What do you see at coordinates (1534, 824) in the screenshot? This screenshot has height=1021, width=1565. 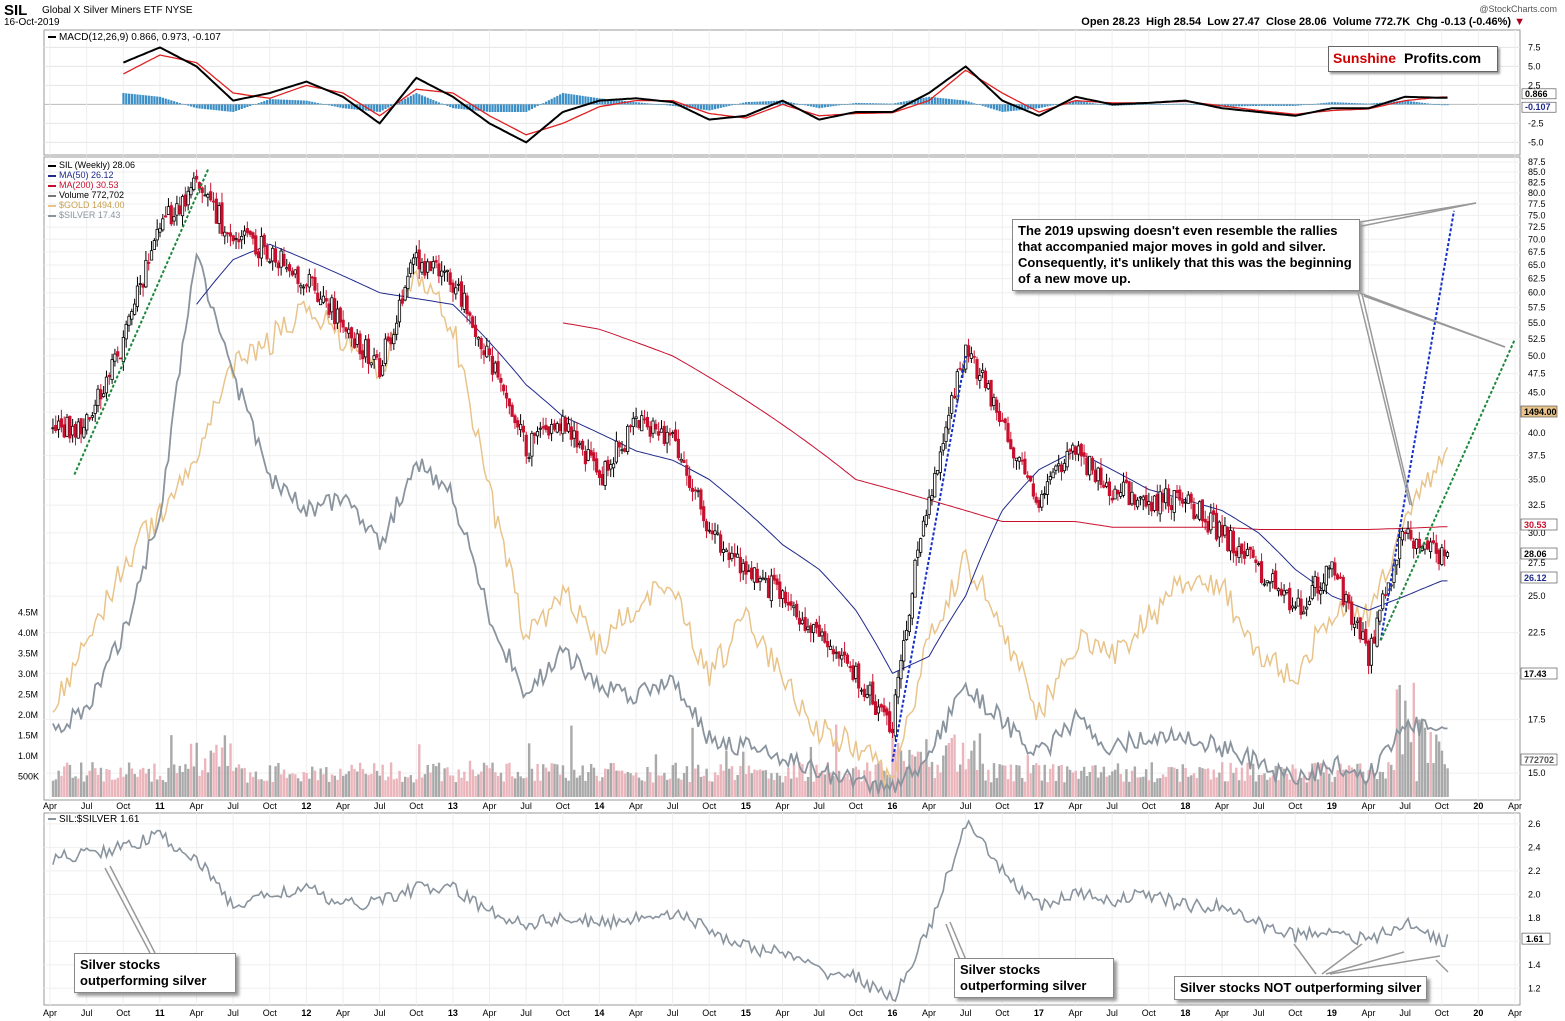 I see `ratio-y-tick: 2.6` at bounding box center [1534, 824].